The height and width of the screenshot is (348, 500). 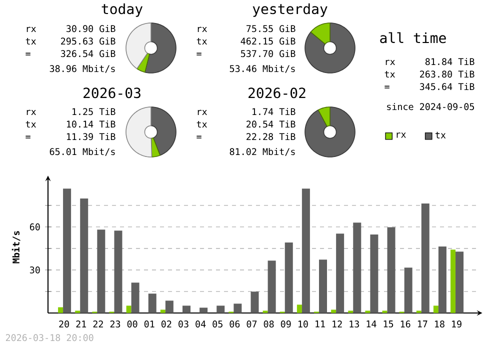 I want to click on x-tick-label: 08, so click(x=269, y=324).